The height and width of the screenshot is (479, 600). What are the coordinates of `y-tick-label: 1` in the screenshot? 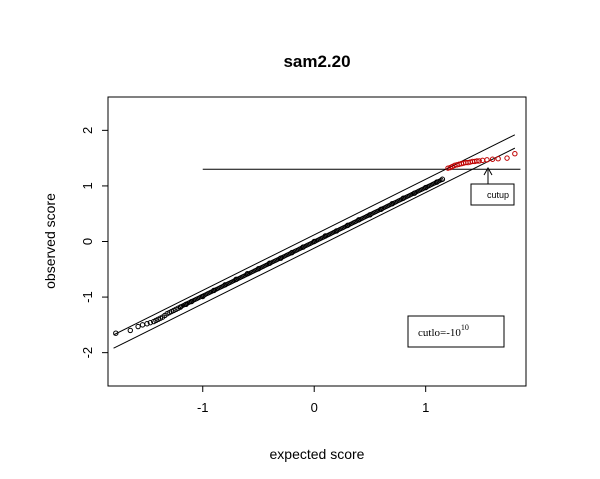 It's located at (87, 185).